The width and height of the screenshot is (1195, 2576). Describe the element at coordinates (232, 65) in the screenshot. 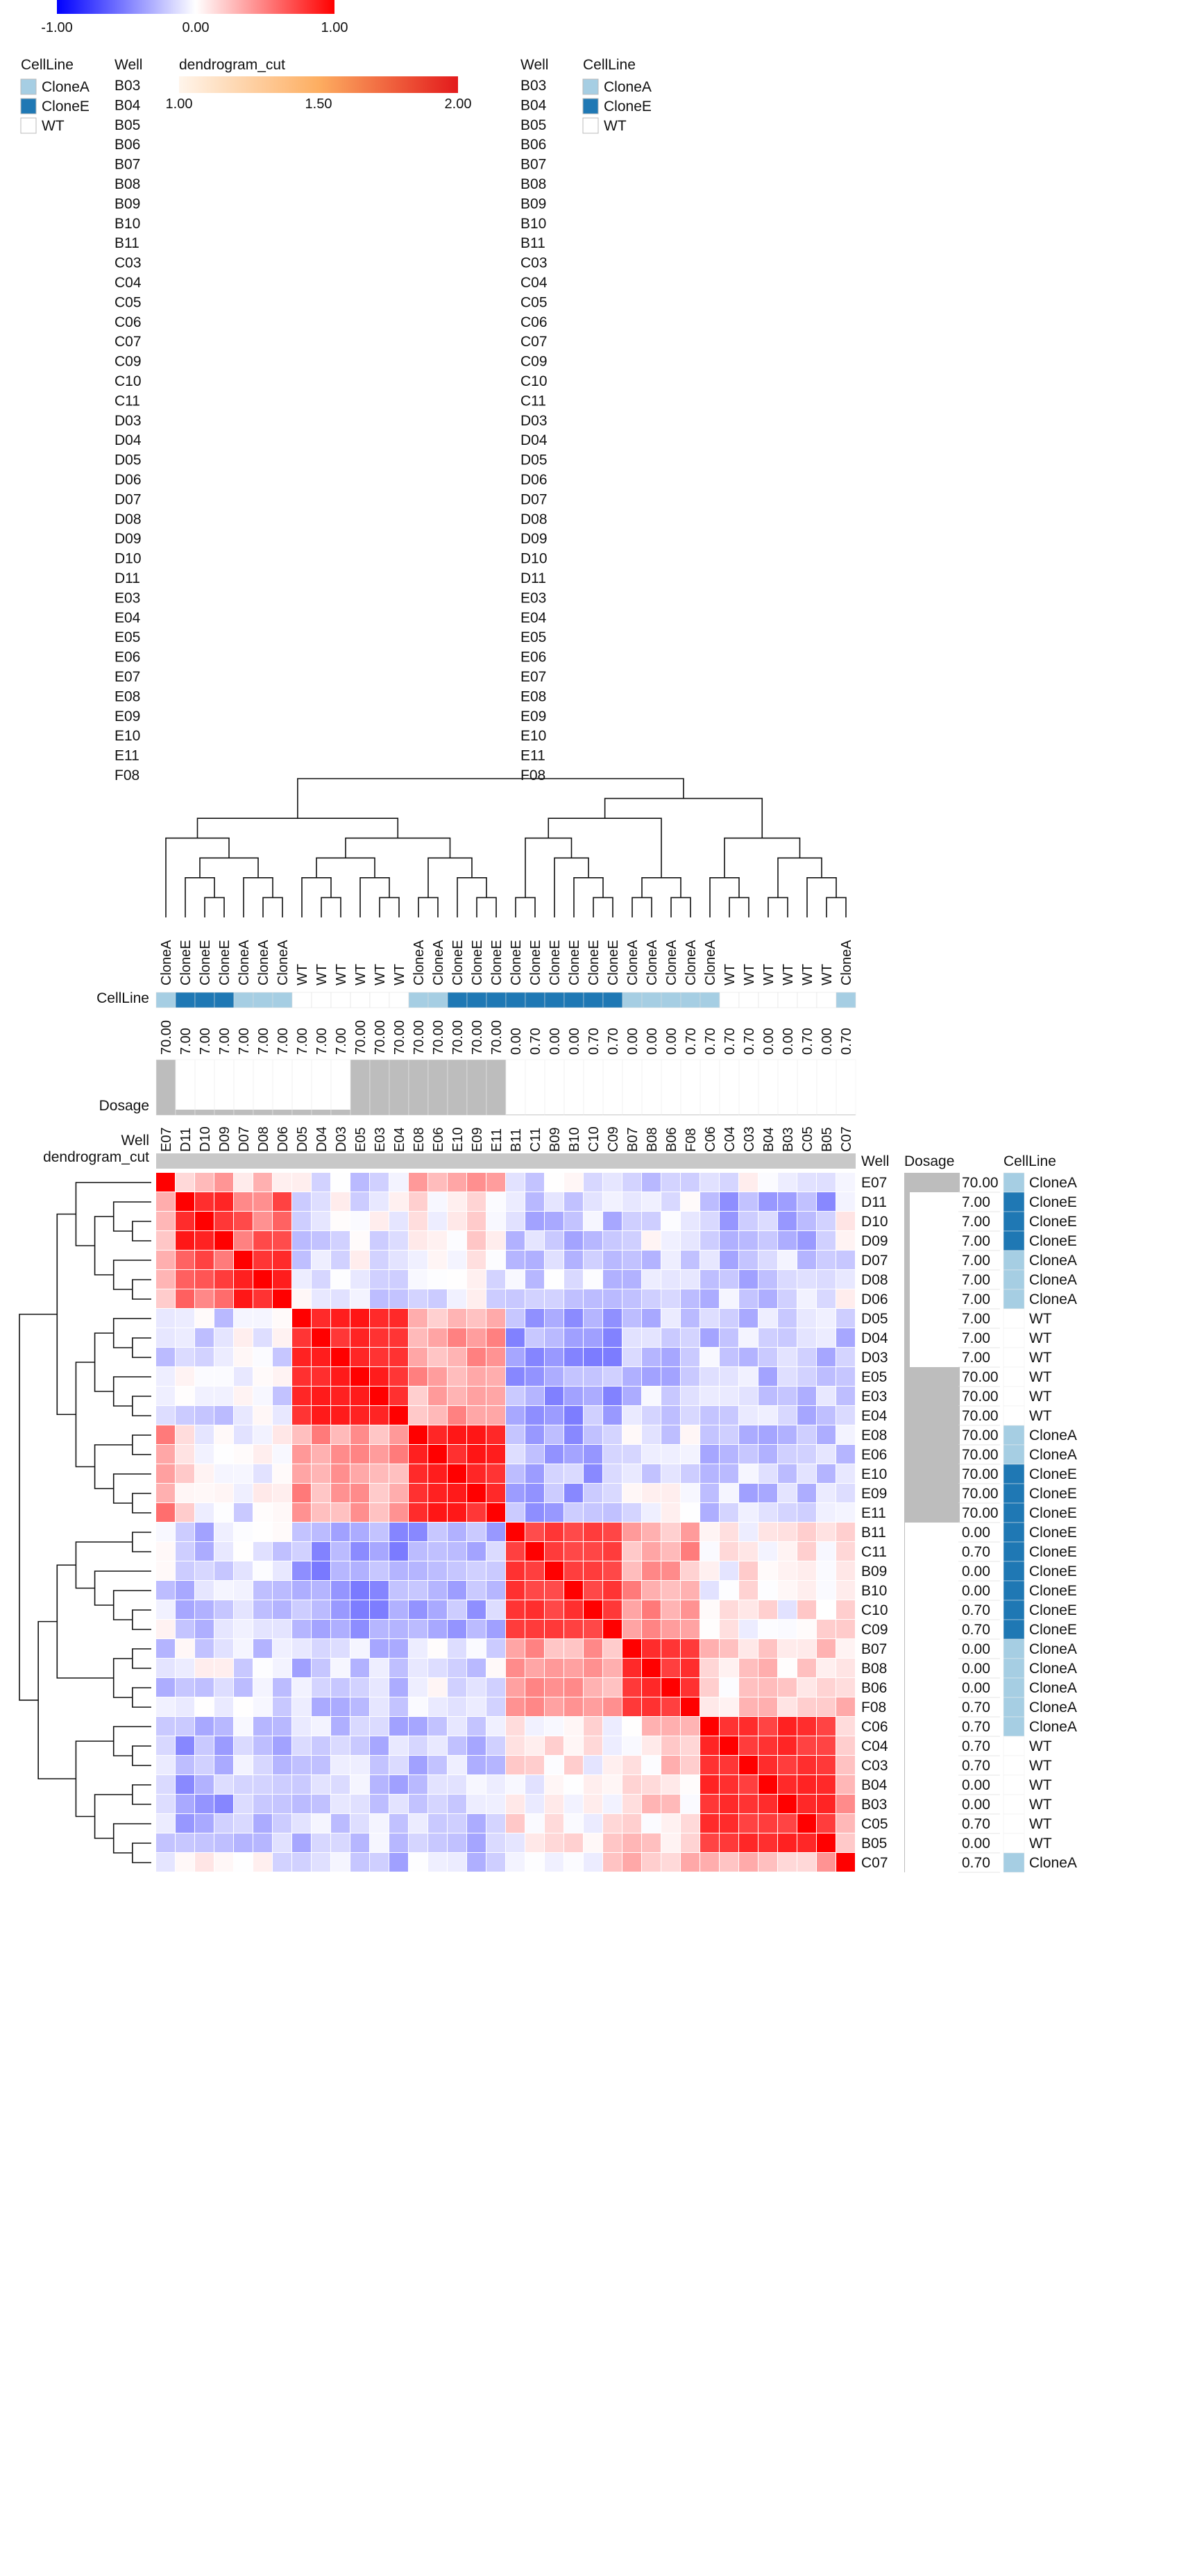

I see `dendrogram-cut-legend-title: dendrogram_cut` at that location.